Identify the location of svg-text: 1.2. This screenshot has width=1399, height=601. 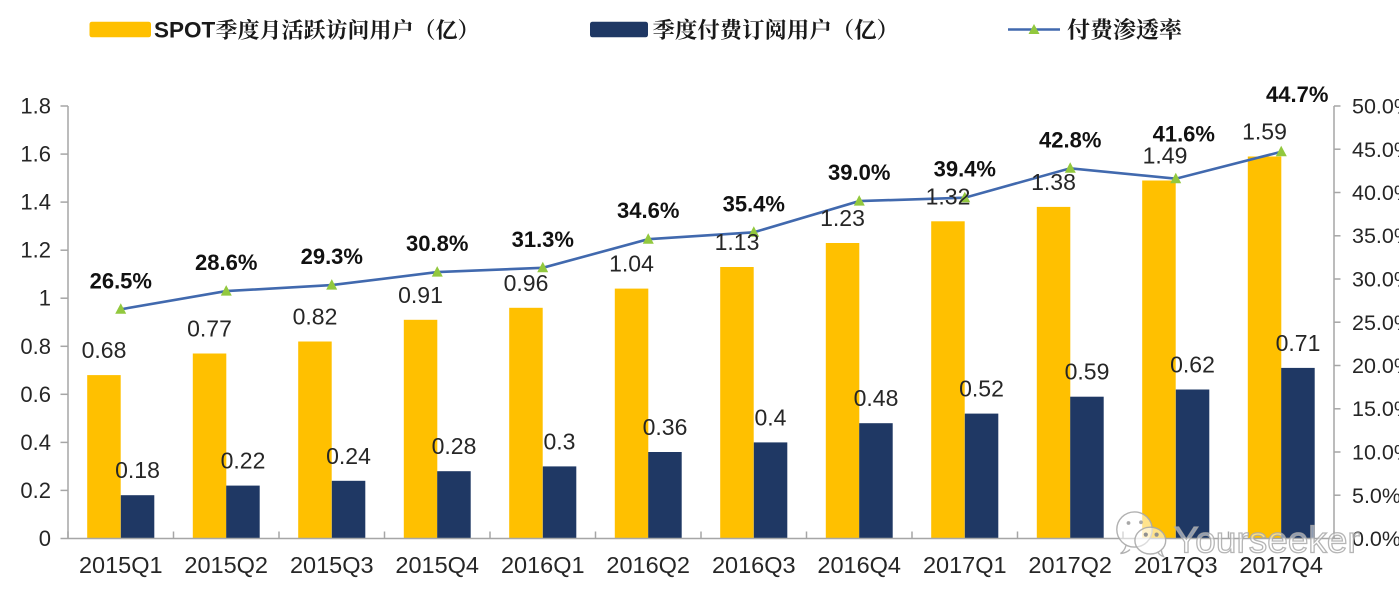
(35, 250).